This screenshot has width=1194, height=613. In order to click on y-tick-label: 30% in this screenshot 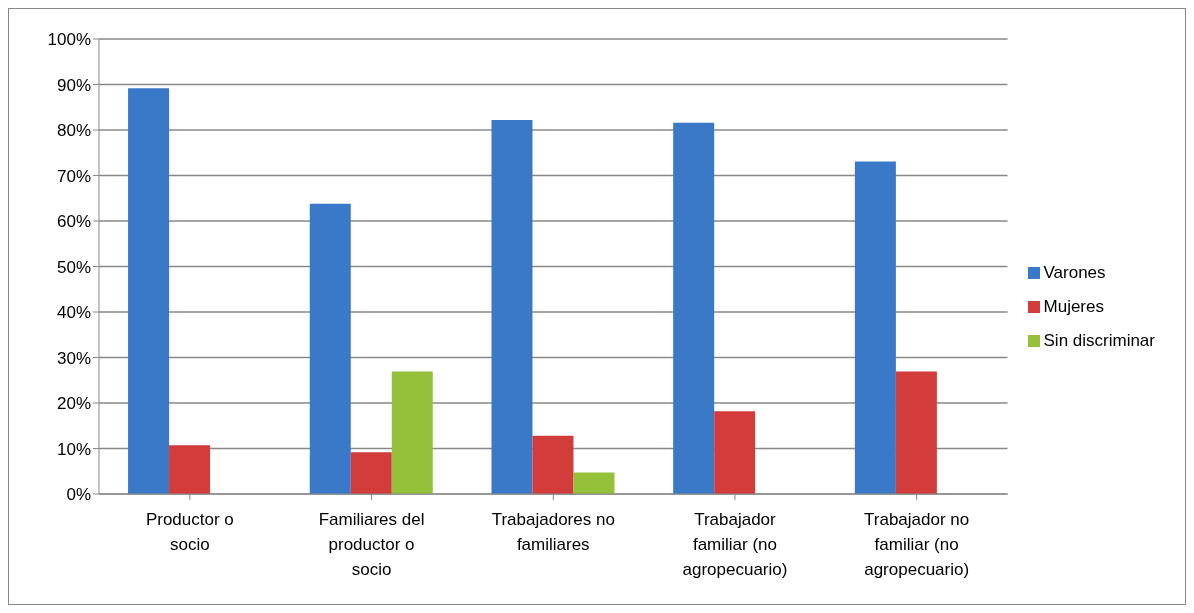, I will do `click(73, 358)`.